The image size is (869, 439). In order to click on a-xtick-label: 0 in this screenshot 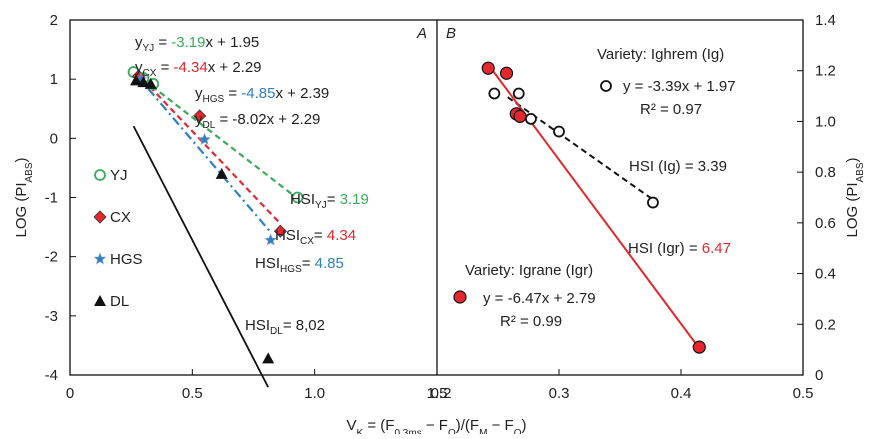, I will do `click(70, 393)`.